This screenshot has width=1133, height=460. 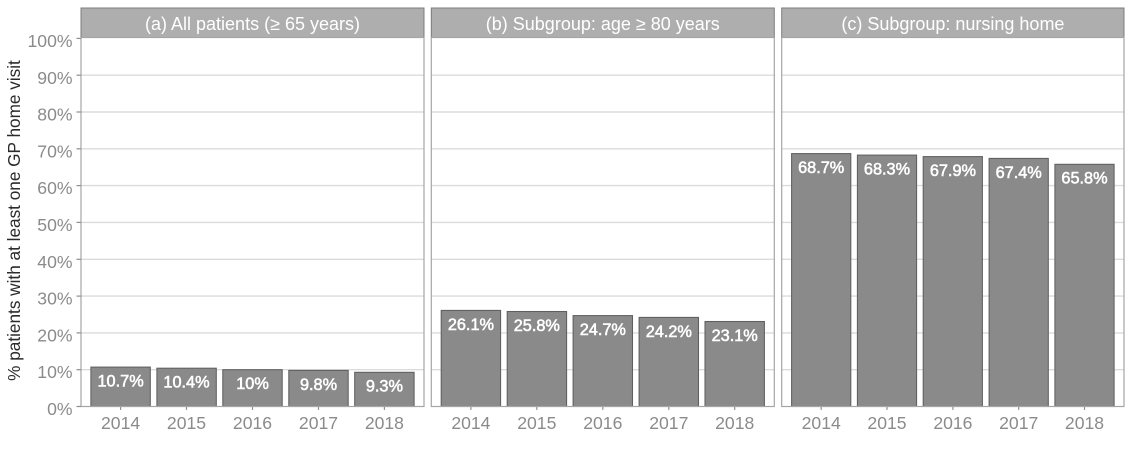 What do you see at coordinates (471, 325) in the screenshot?
I see `svg-text: 26.1%` at bounding box center [471, 325].